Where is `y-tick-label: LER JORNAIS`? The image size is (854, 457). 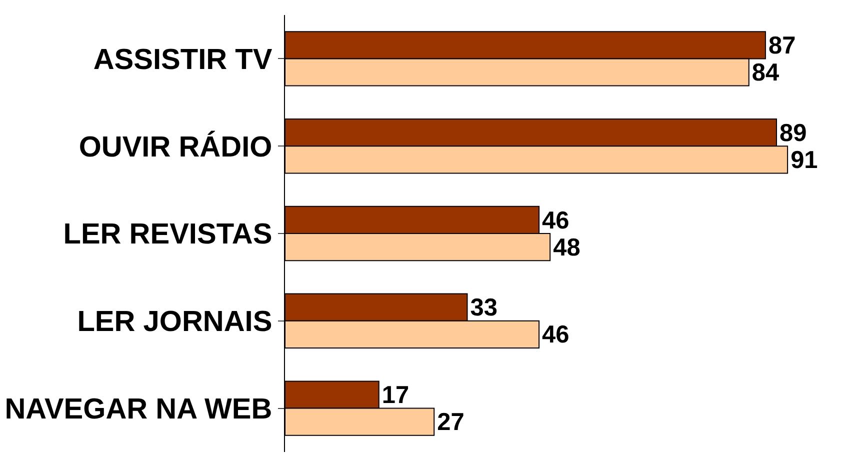
y-tick-label: LER JORNAIS is located at coordinates (174, 322).